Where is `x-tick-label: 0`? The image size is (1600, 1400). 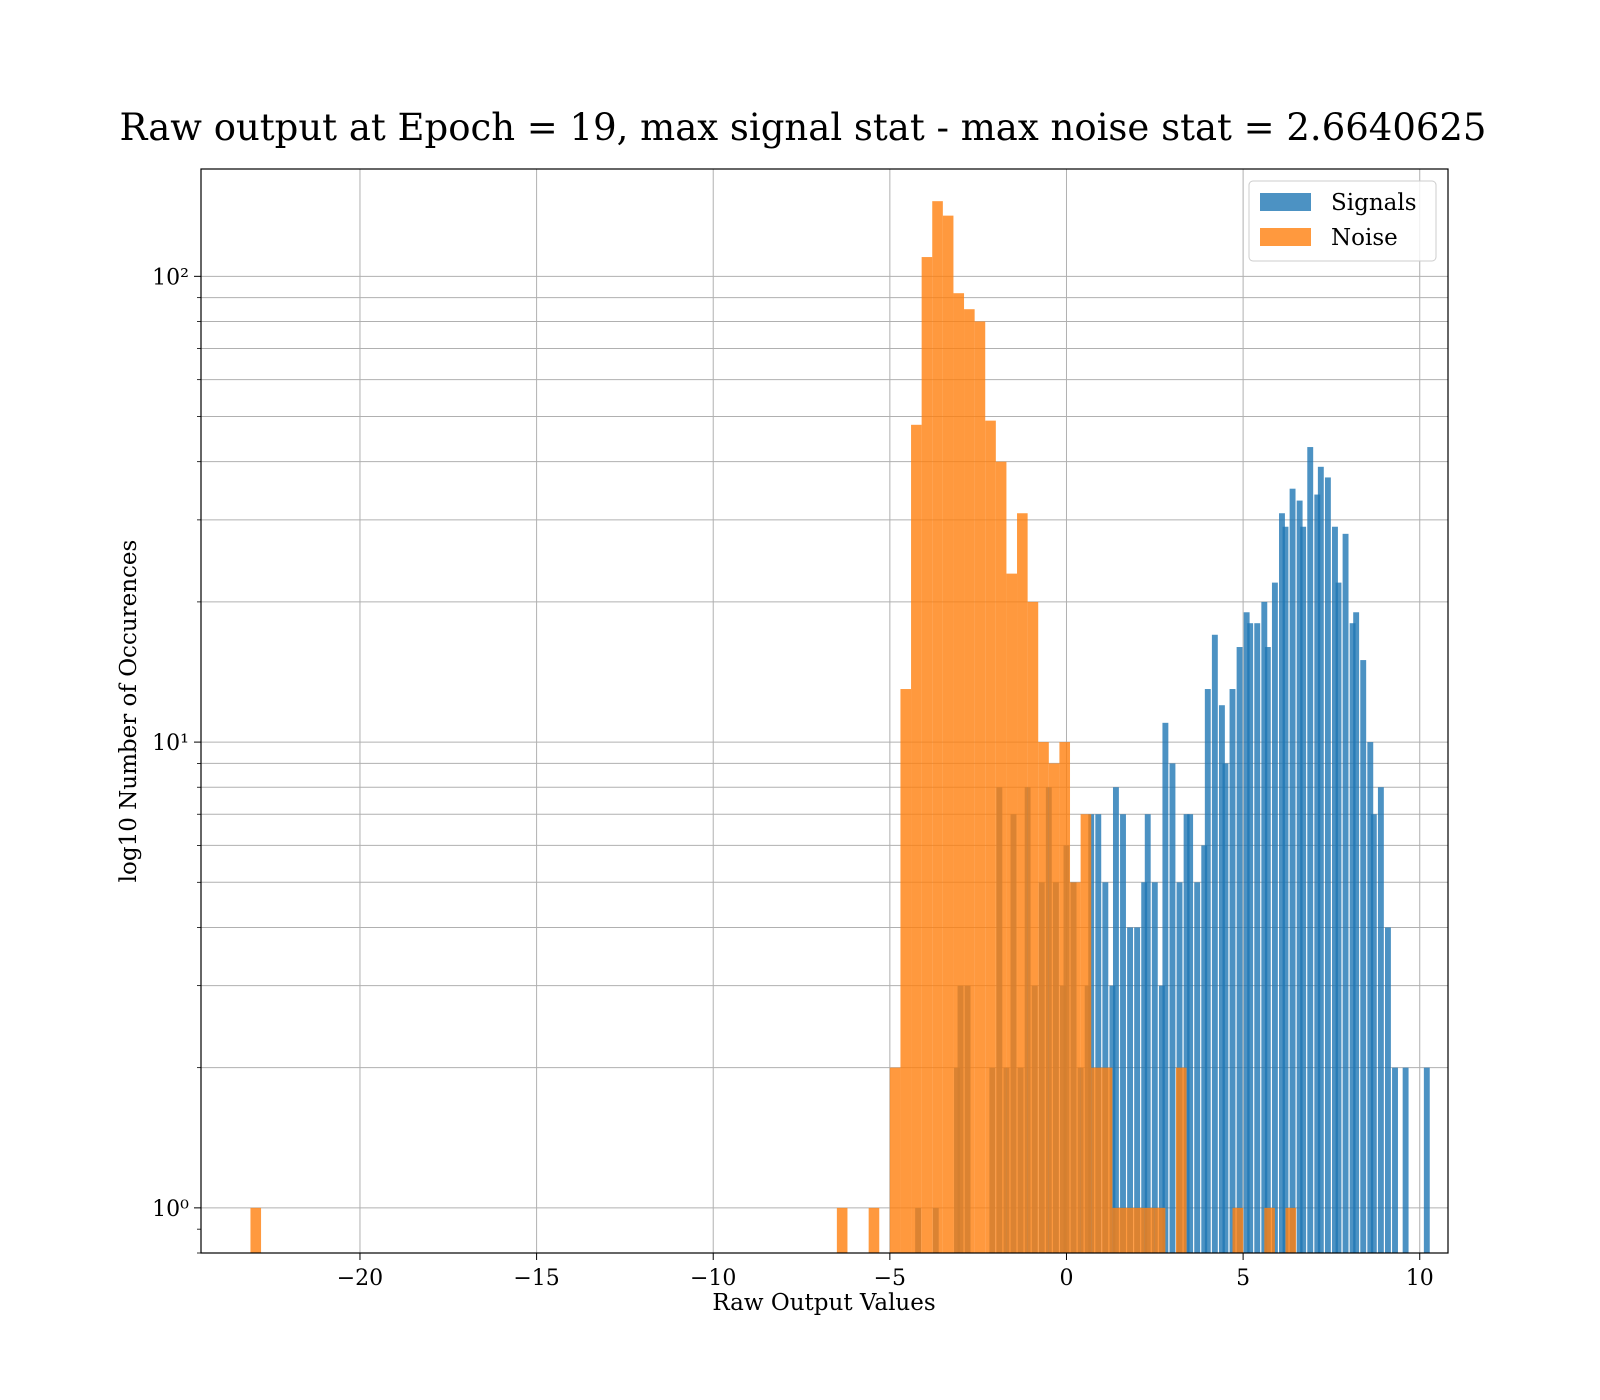 x-tick-label: 0 is located at coordinates (1066, 1278).